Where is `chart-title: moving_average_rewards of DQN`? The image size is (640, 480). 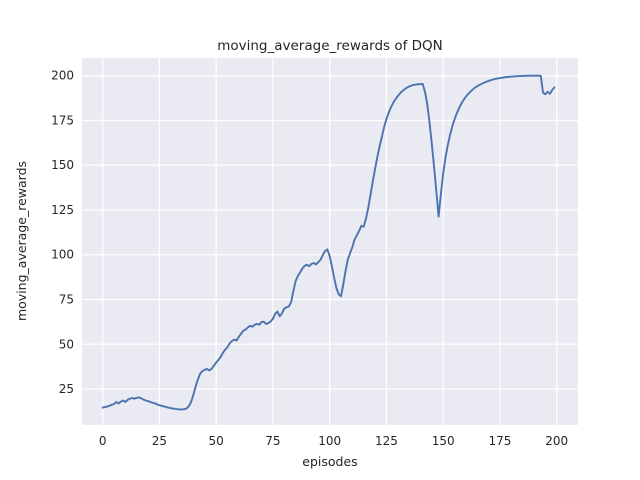
chart-title: moving_average_rewards of DQN is located at coordinates (330, 46).